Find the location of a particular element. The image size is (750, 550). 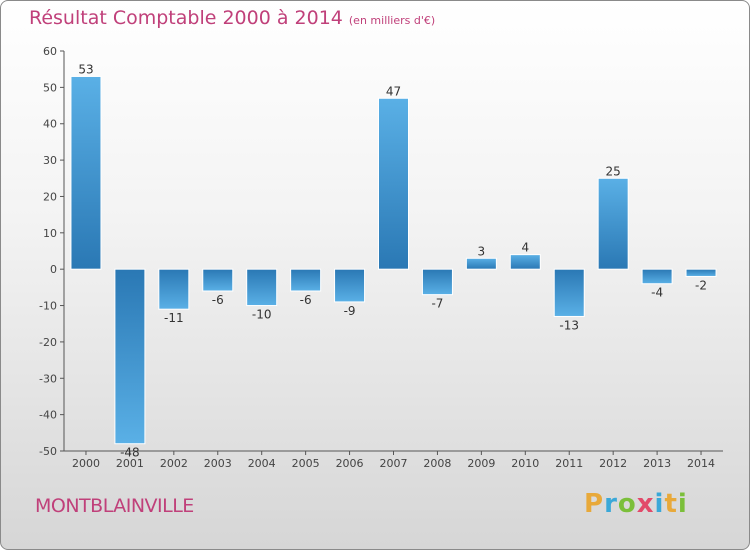

data-label-2012: 25 is located at coordinates (613, 171).